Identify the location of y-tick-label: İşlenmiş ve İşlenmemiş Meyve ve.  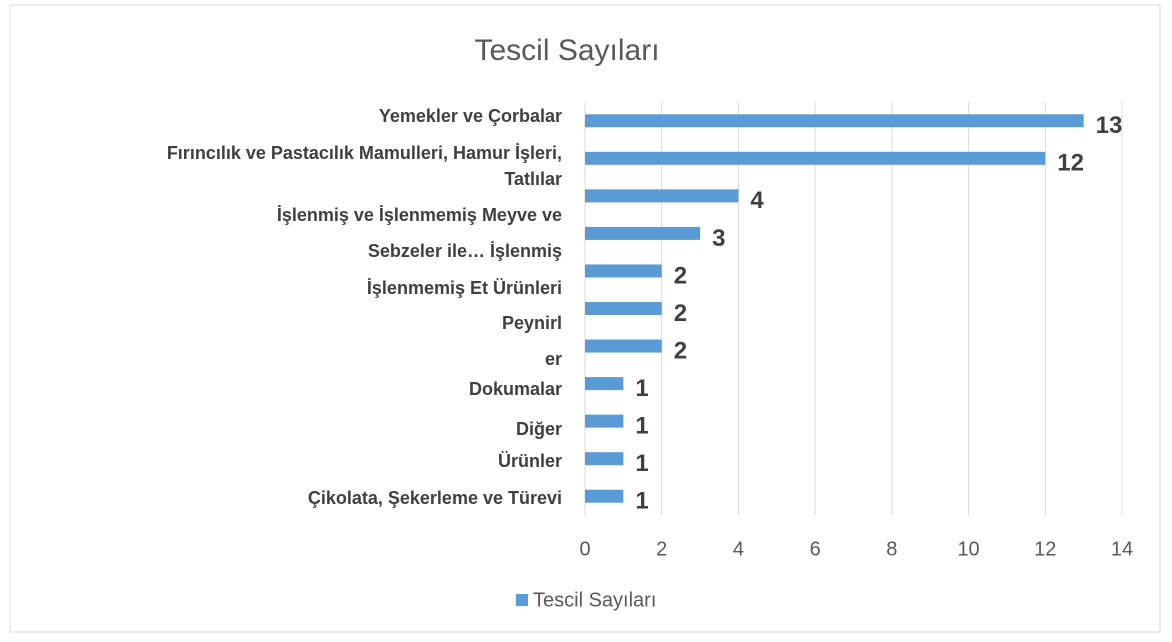
(419, 215).